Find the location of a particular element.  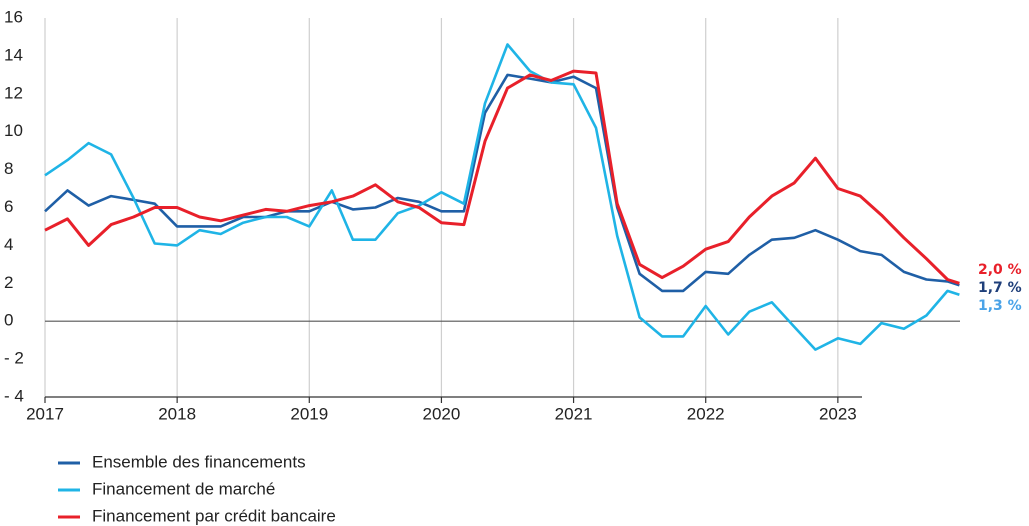

end-label: 1,7 % is located at coordinates (1000, 288).